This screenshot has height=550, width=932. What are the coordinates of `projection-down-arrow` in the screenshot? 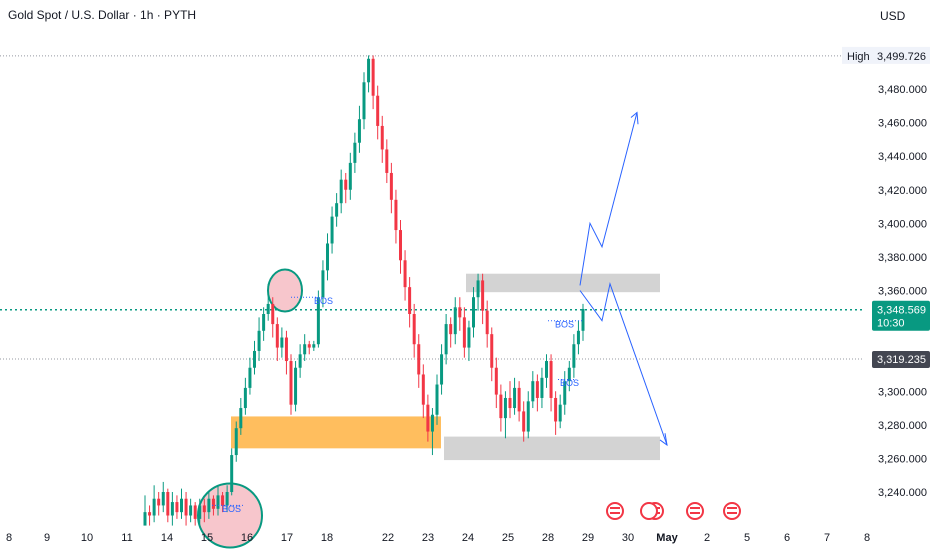 It's located at (623, 363).